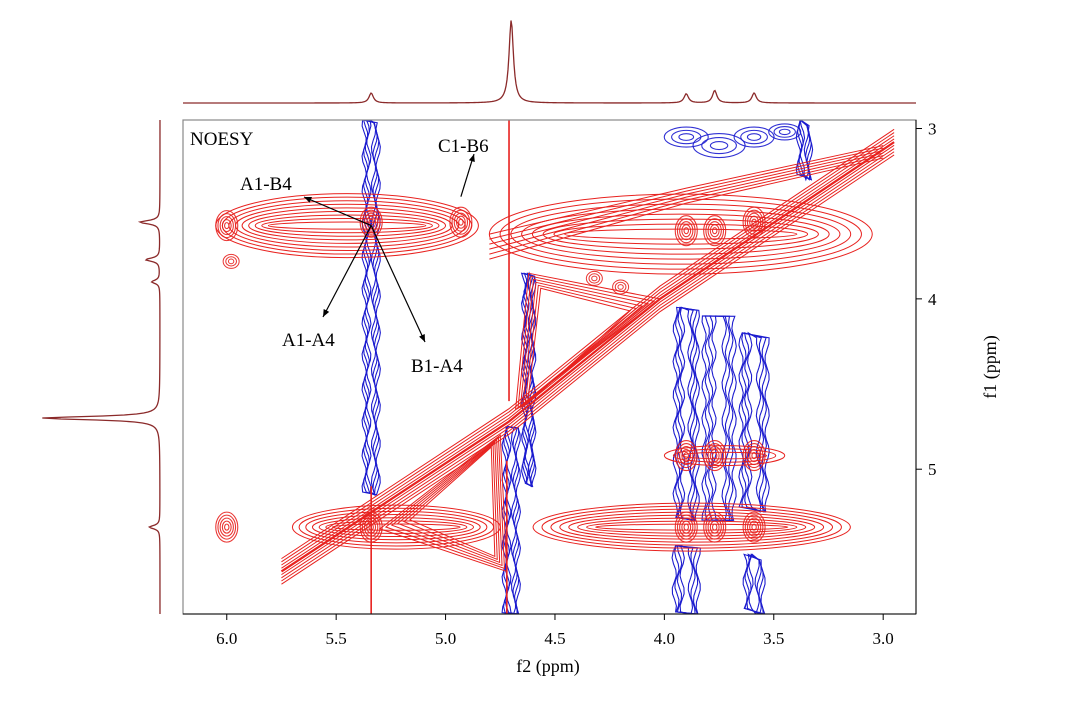  I want to click on band-f1-4.92, so click(724, 456).